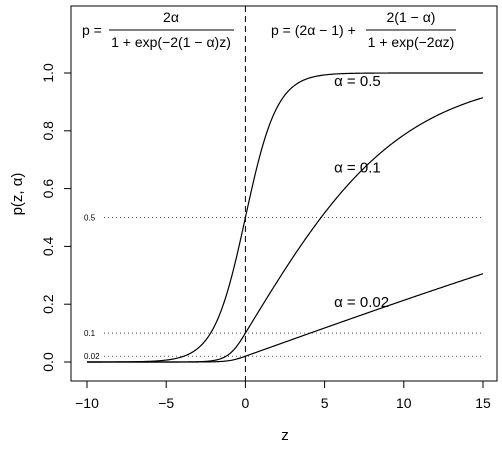 This screenshot has height=452, width=502. What do you see at coordinates (17, 194) in the screenshot?
I see `y-axis-title: p(z, α)` at bounding box center [17, 194].